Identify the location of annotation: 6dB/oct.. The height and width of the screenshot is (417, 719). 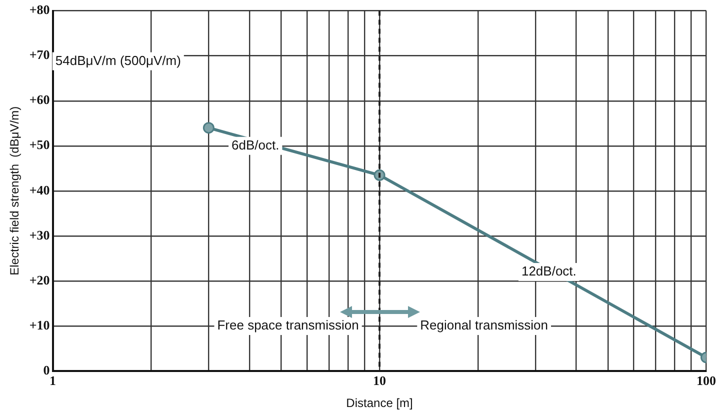
(256, 144).